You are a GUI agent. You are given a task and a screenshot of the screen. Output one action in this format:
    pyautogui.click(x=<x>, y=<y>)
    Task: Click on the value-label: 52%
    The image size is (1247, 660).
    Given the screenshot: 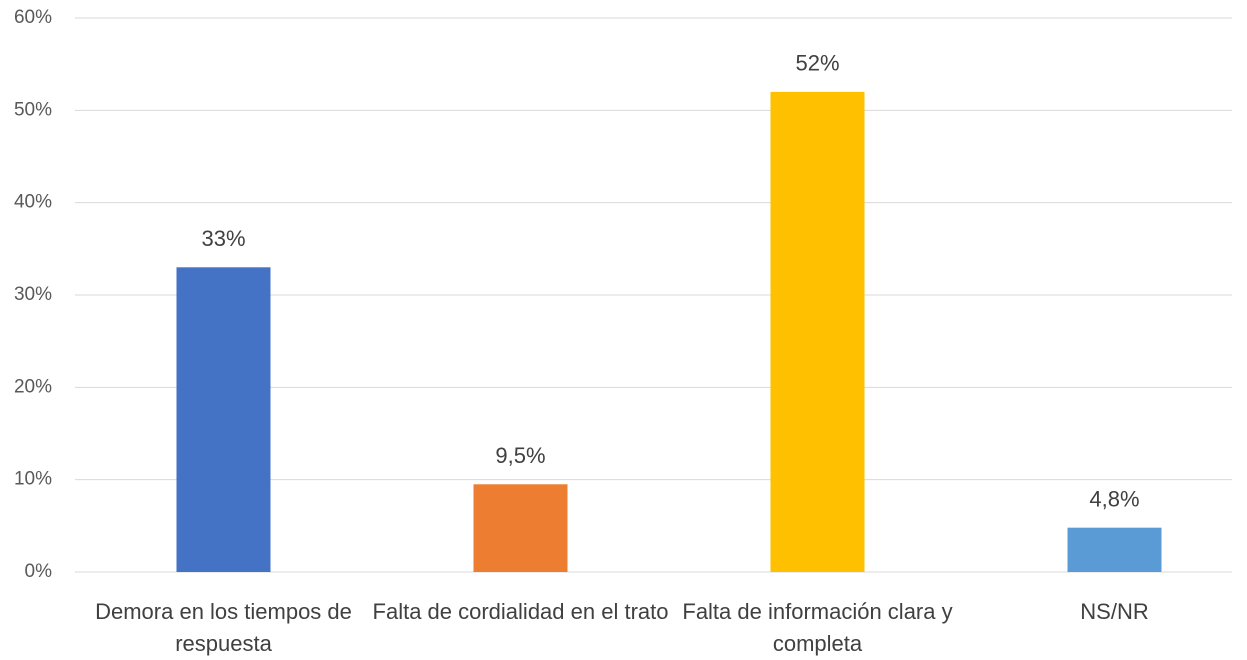 What is the action you would take?
    pyautogui.click(x=817, y=63)
    